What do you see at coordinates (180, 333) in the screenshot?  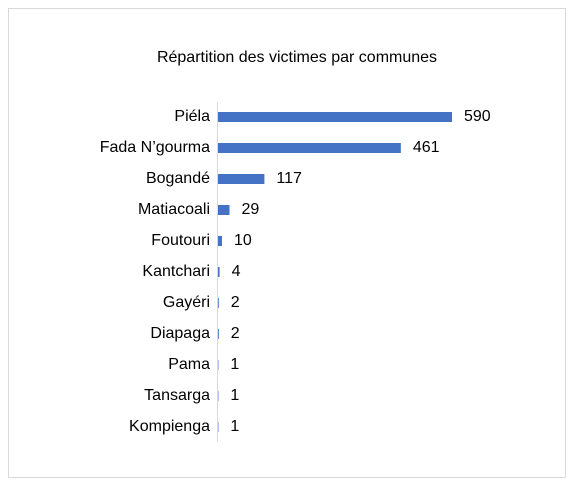 I see `y-tick-label: Diapaga` at bounding box center [180, 333].